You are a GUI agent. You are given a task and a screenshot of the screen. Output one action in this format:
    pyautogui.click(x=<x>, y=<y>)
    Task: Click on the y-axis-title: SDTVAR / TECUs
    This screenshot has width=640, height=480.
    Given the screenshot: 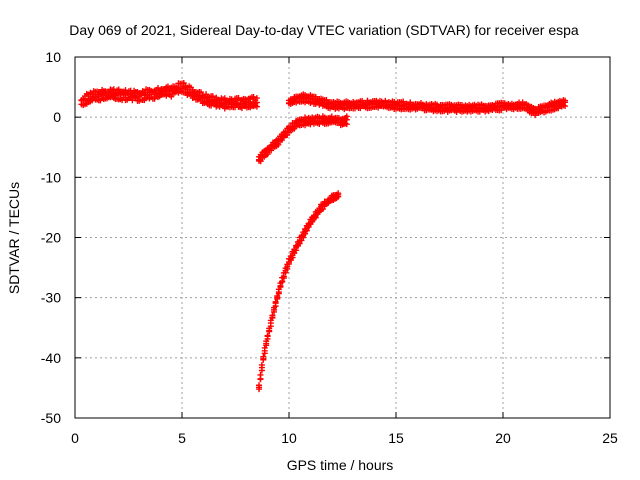 What is the action you would take?
    pyautogui.click(x=14, y=238)
    